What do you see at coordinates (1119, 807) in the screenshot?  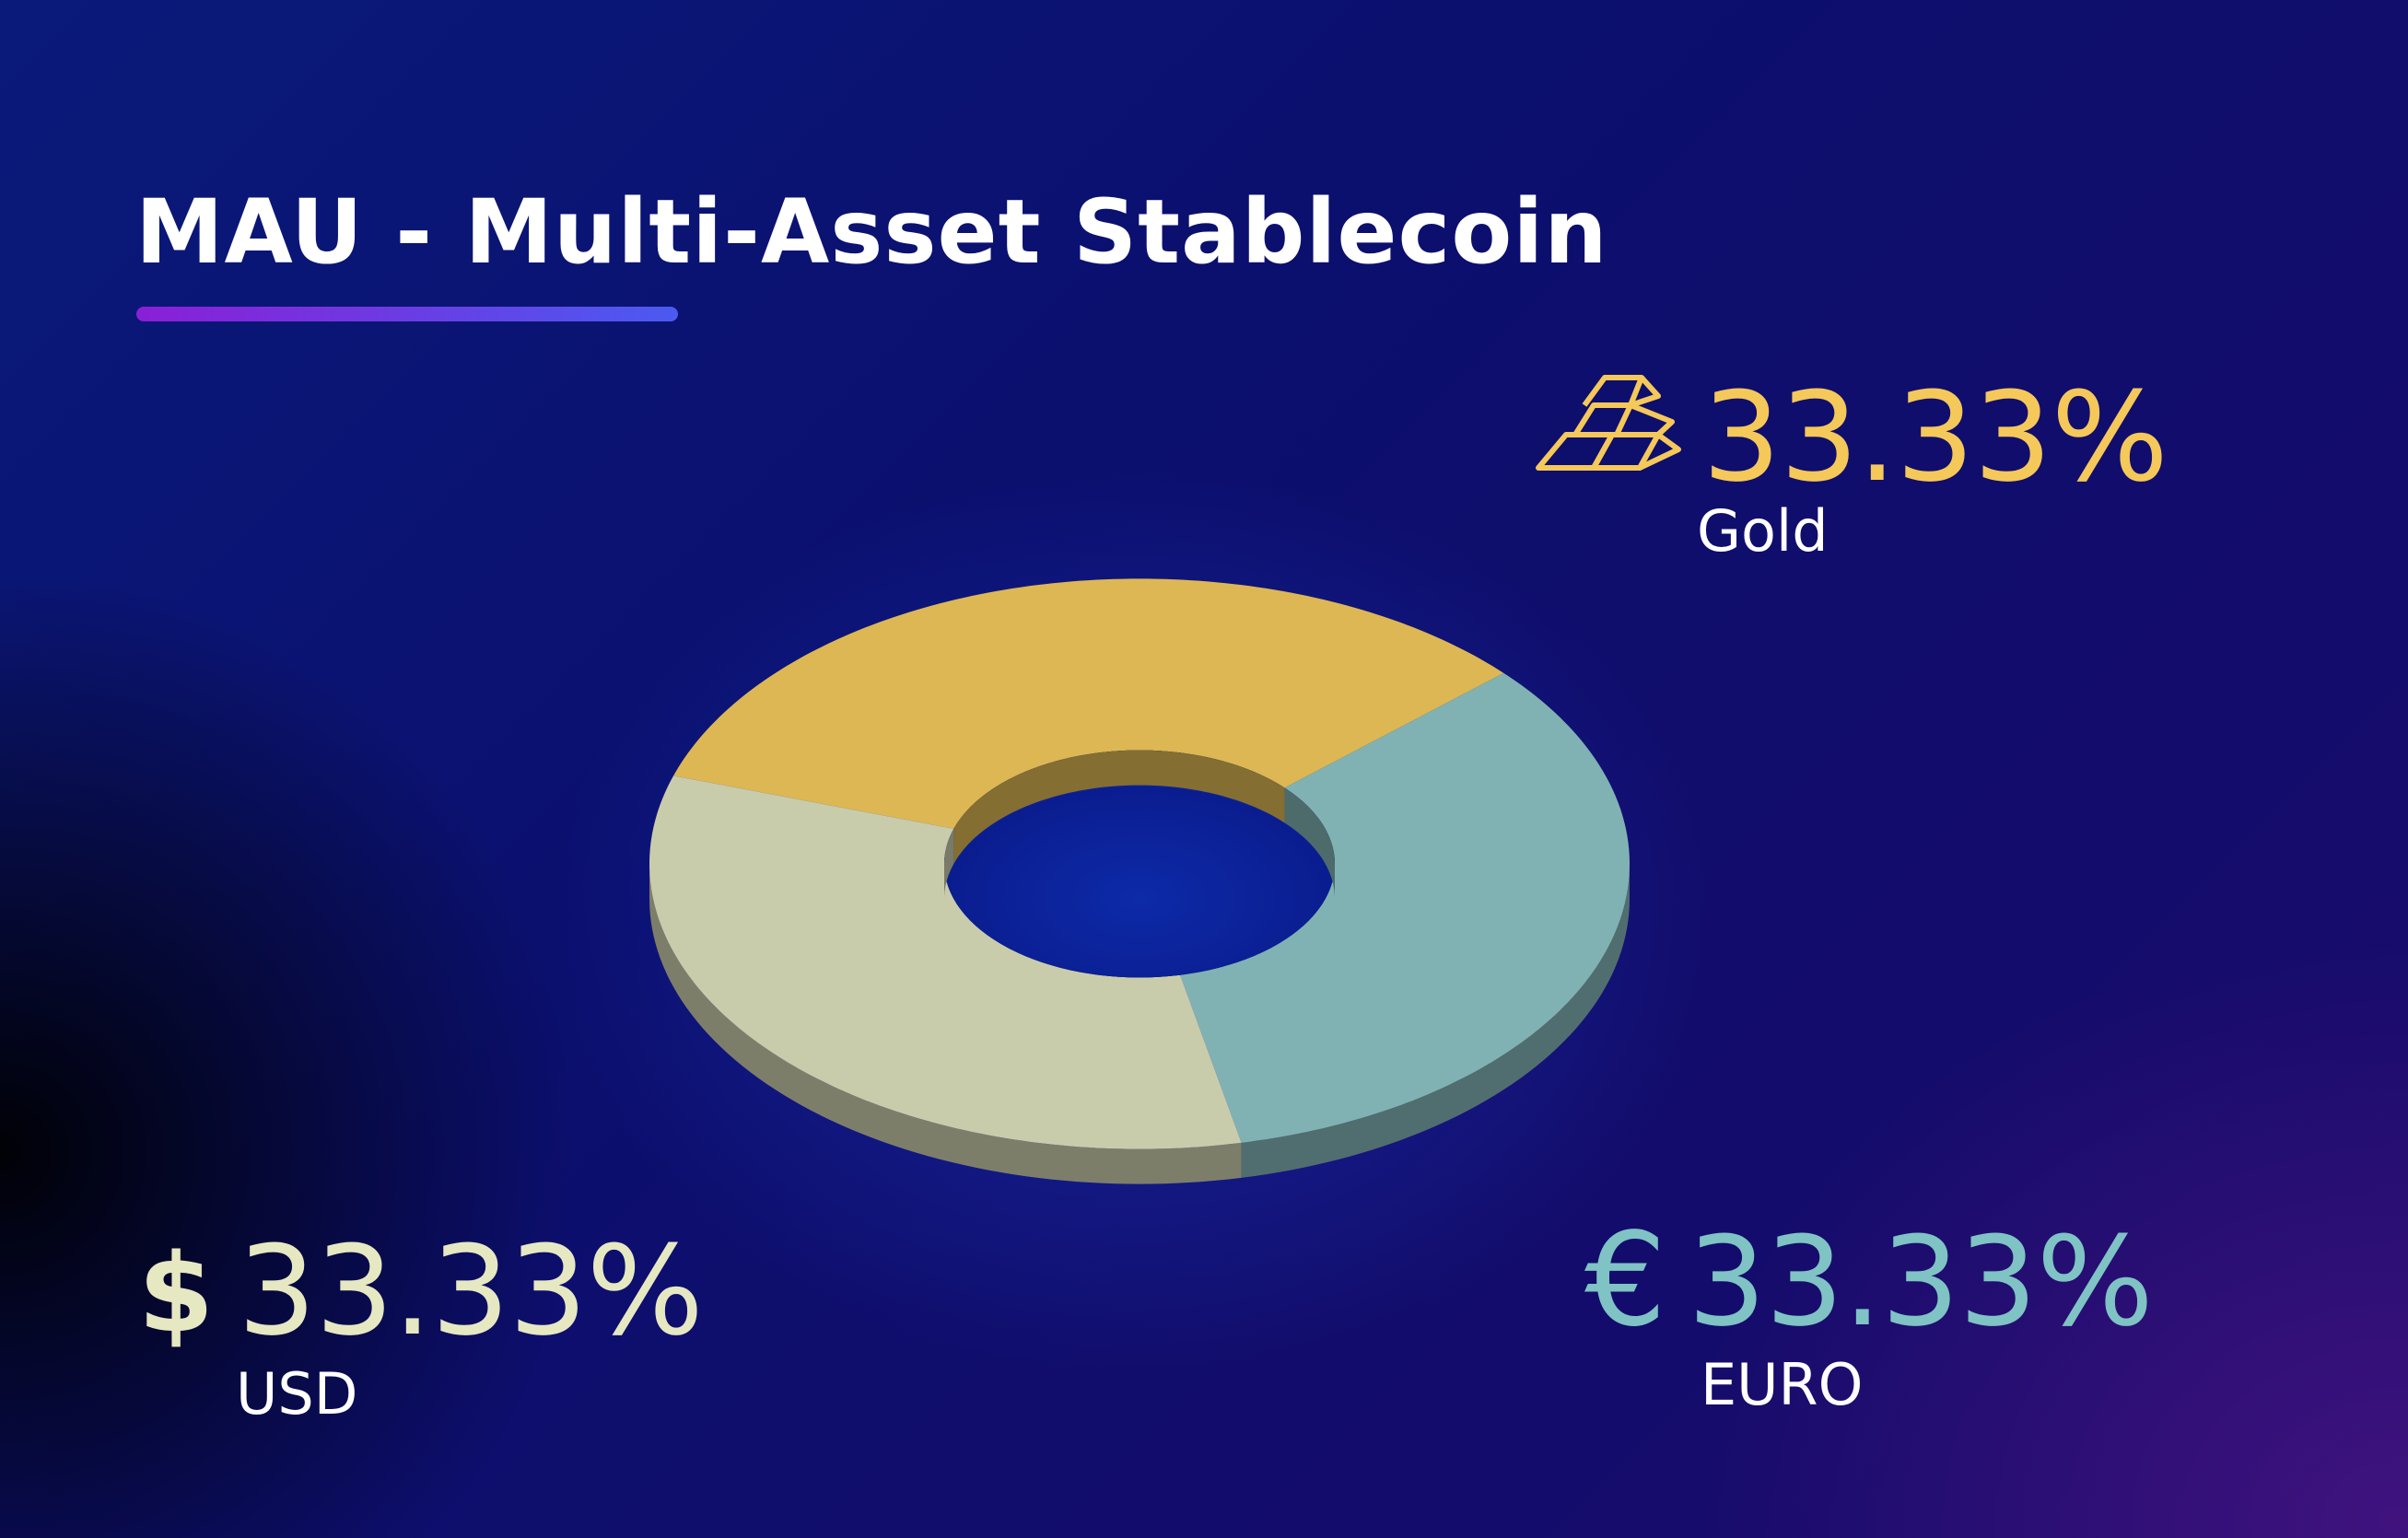 I see `slice-inner-wall-gold` at bounding box center [1119, 807].